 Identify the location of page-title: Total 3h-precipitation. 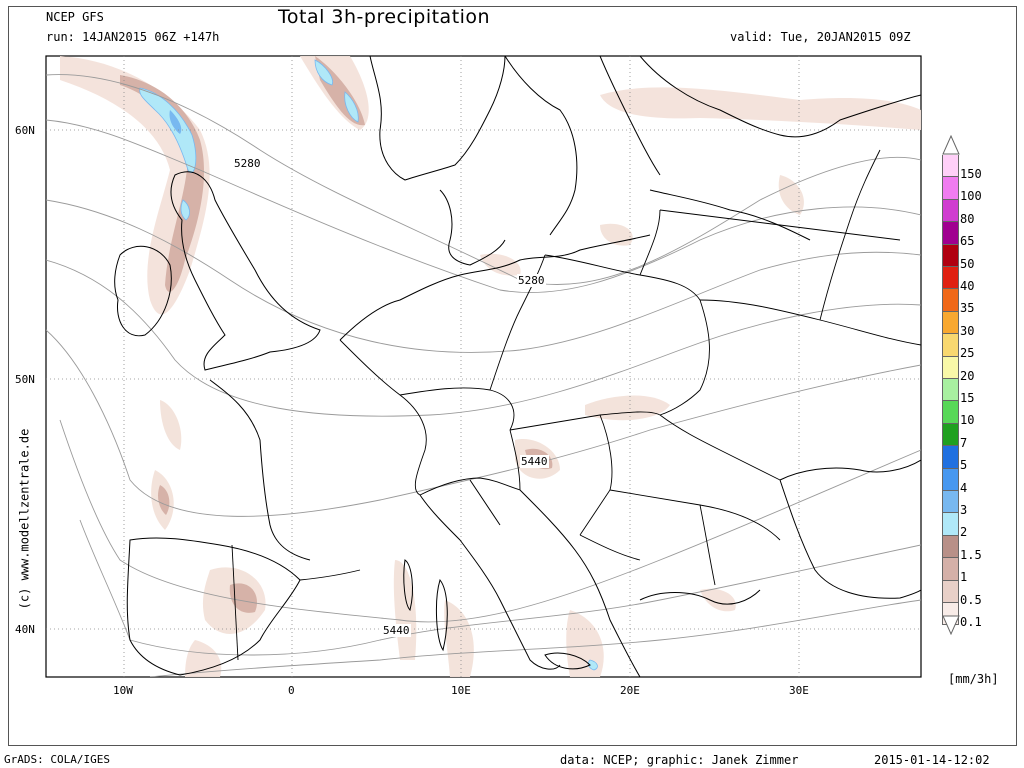
(384, 17).